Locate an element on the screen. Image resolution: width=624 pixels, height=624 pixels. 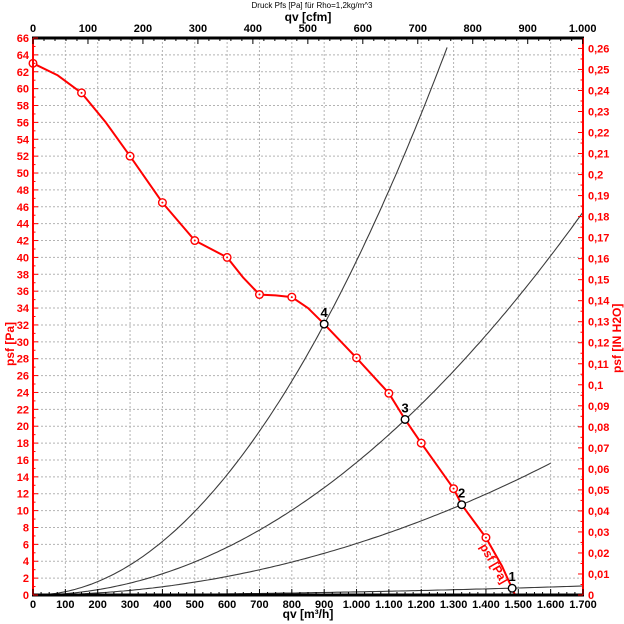
tick-label: 50 is located at coordinates (23, 174).